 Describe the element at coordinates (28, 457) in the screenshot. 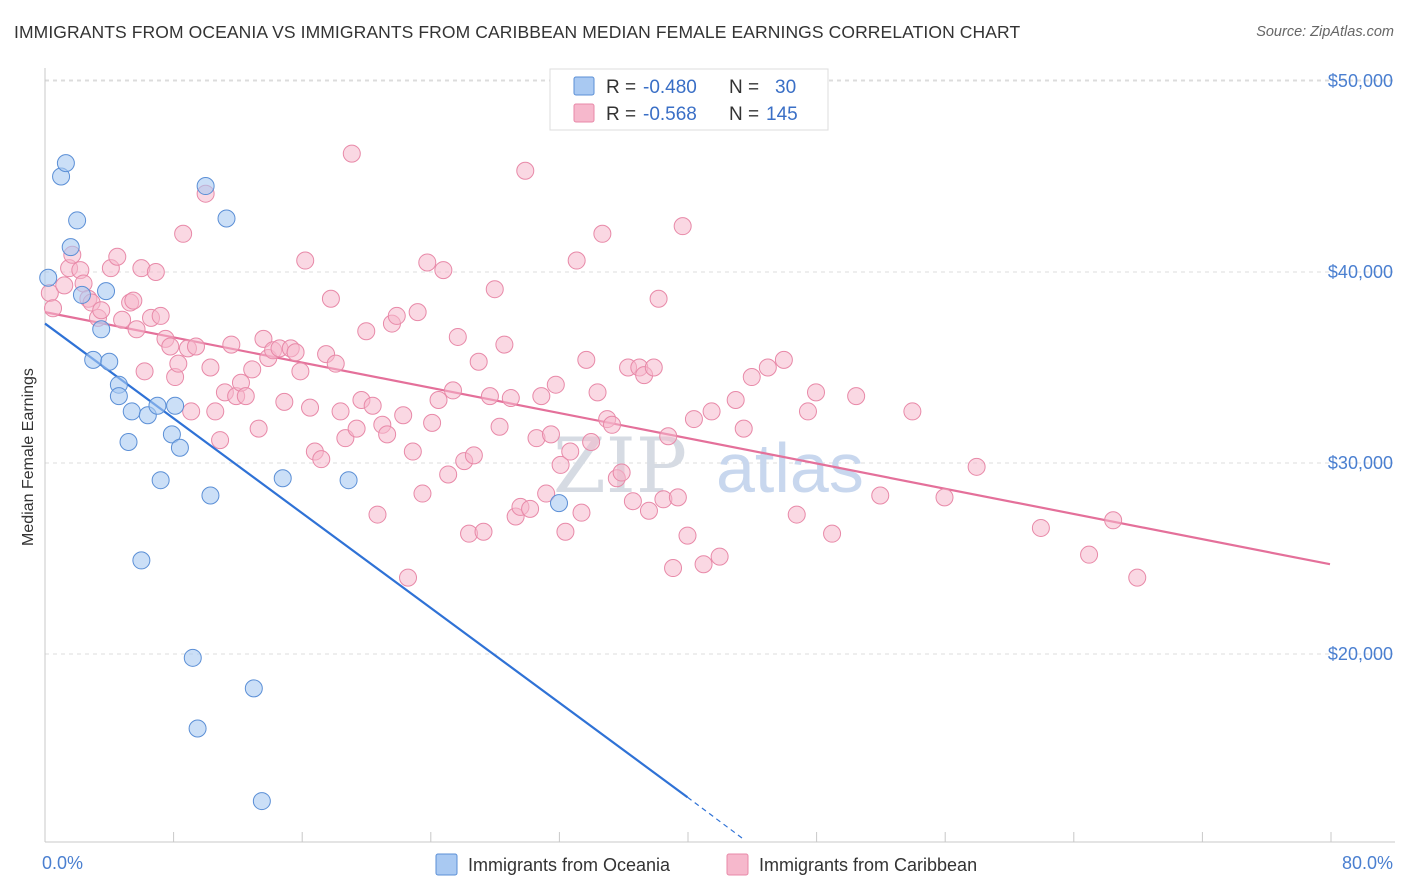

I see `y-axis-label: Median Female Earnings` at that location.